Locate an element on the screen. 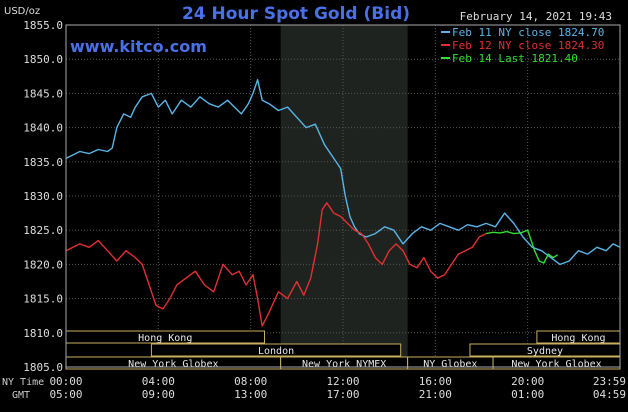  x-tick-label-gmt: 05:00 is located at coordinates (65, 394).